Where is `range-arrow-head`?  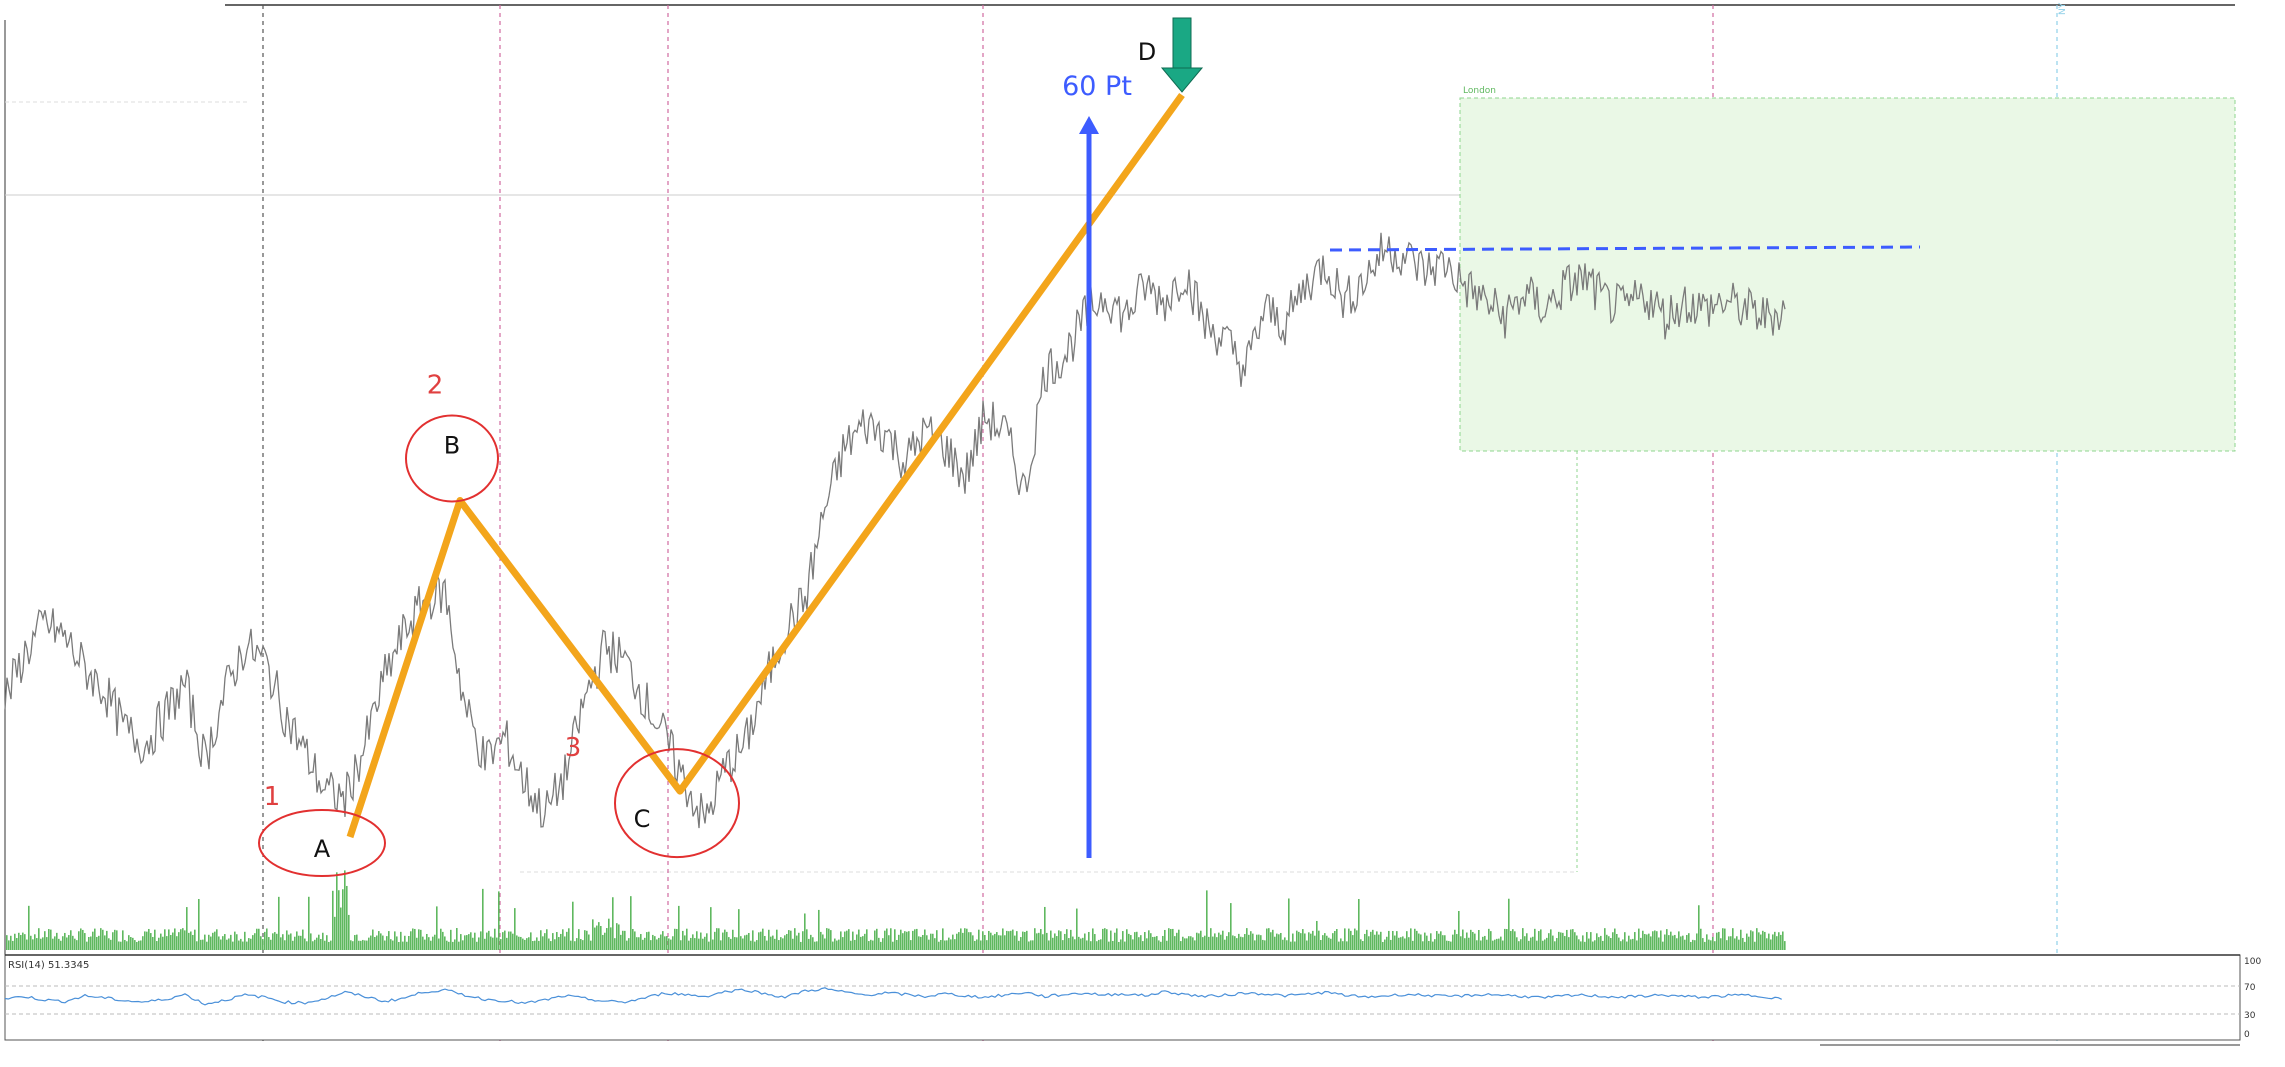 range-arrow-head is located at coordinates (1089, 125).